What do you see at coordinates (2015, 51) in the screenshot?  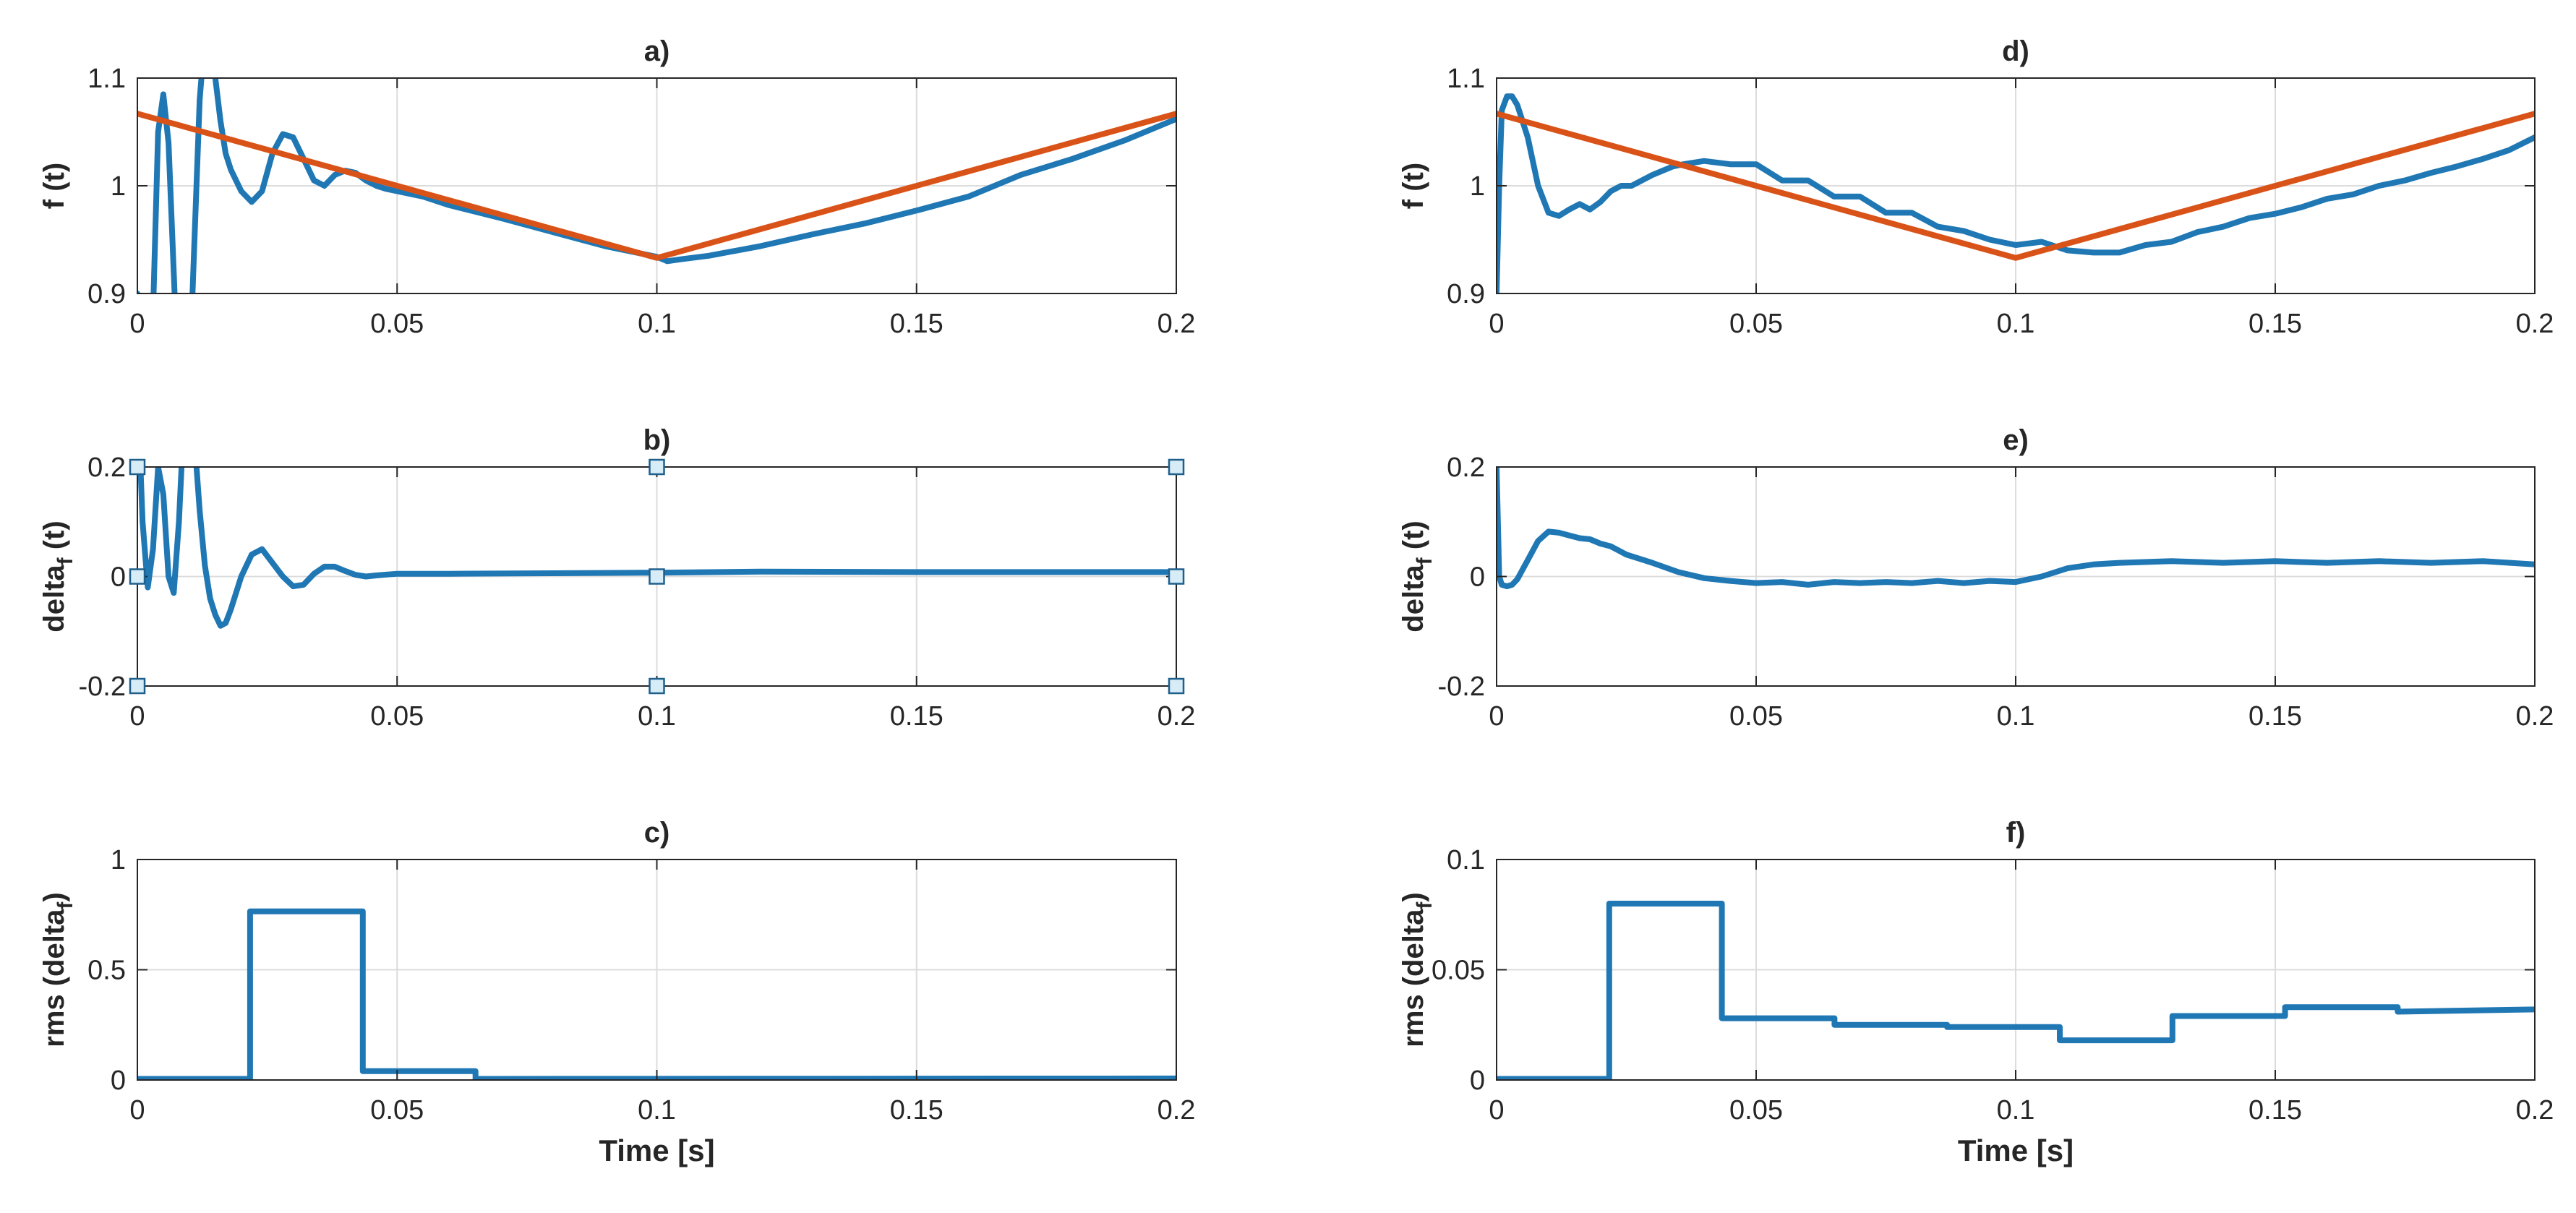 I see `subplot-title: d)` at bounding box center [2015, 51].